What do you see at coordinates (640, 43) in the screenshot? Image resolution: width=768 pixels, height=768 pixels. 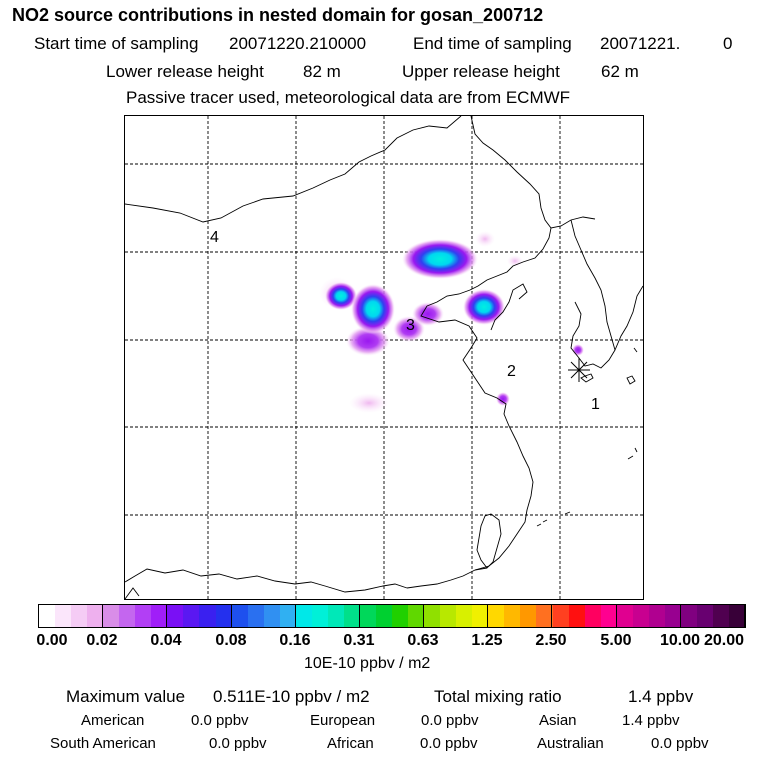 I see `end-time-value: 20071221.` at bounding box center [640, 43].